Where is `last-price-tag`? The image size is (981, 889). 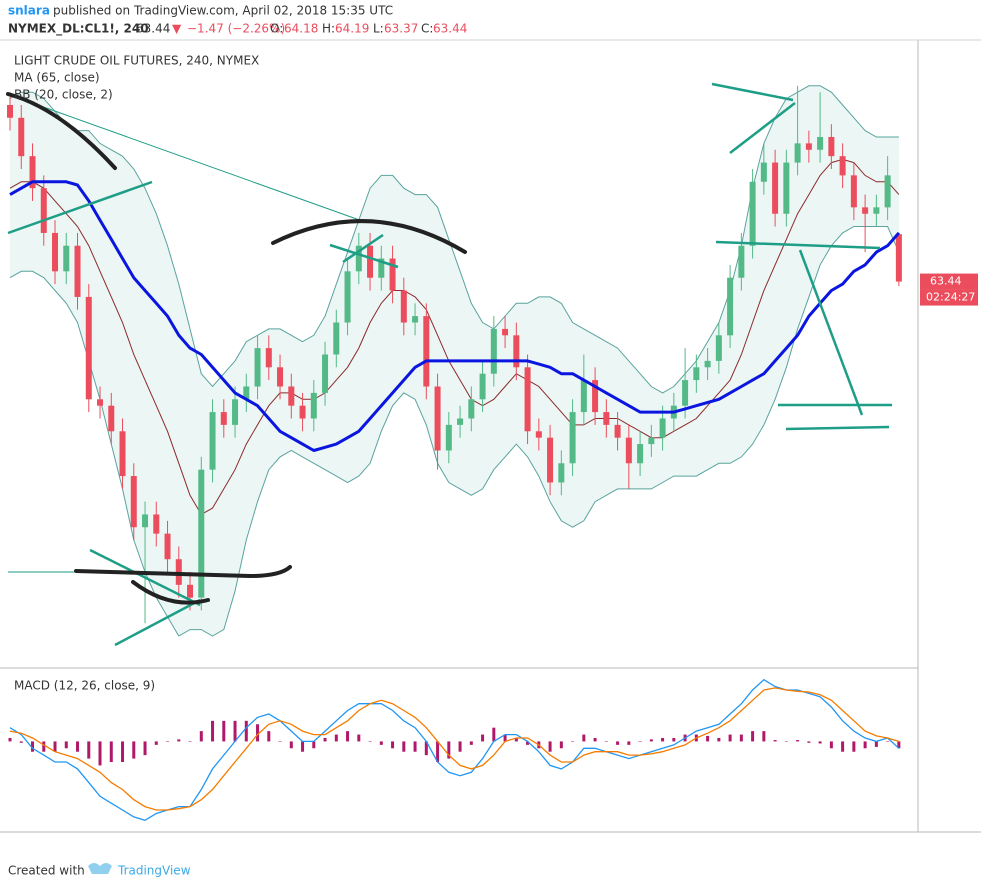
last-price-tag is located at coordinates (949, 281).